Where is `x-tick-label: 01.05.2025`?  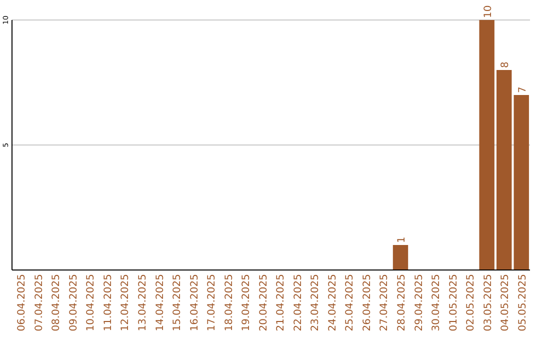 x-tick-label: 01.05.2025 is located at coordinates (454, 303).